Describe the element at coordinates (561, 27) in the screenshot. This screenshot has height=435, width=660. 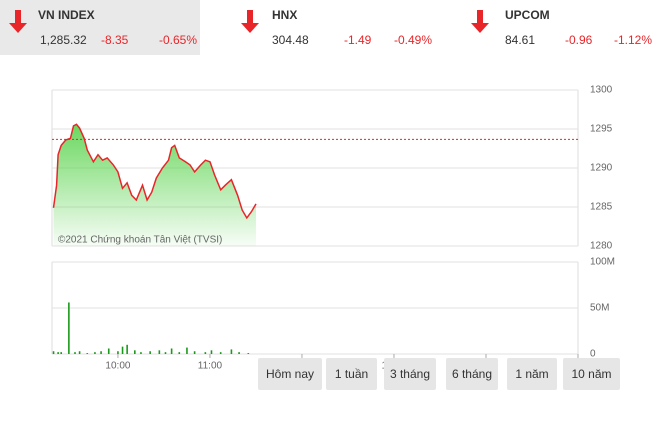
I see `index-tab: UPCOM 84.61 -0.96 -1.12%` at that location.